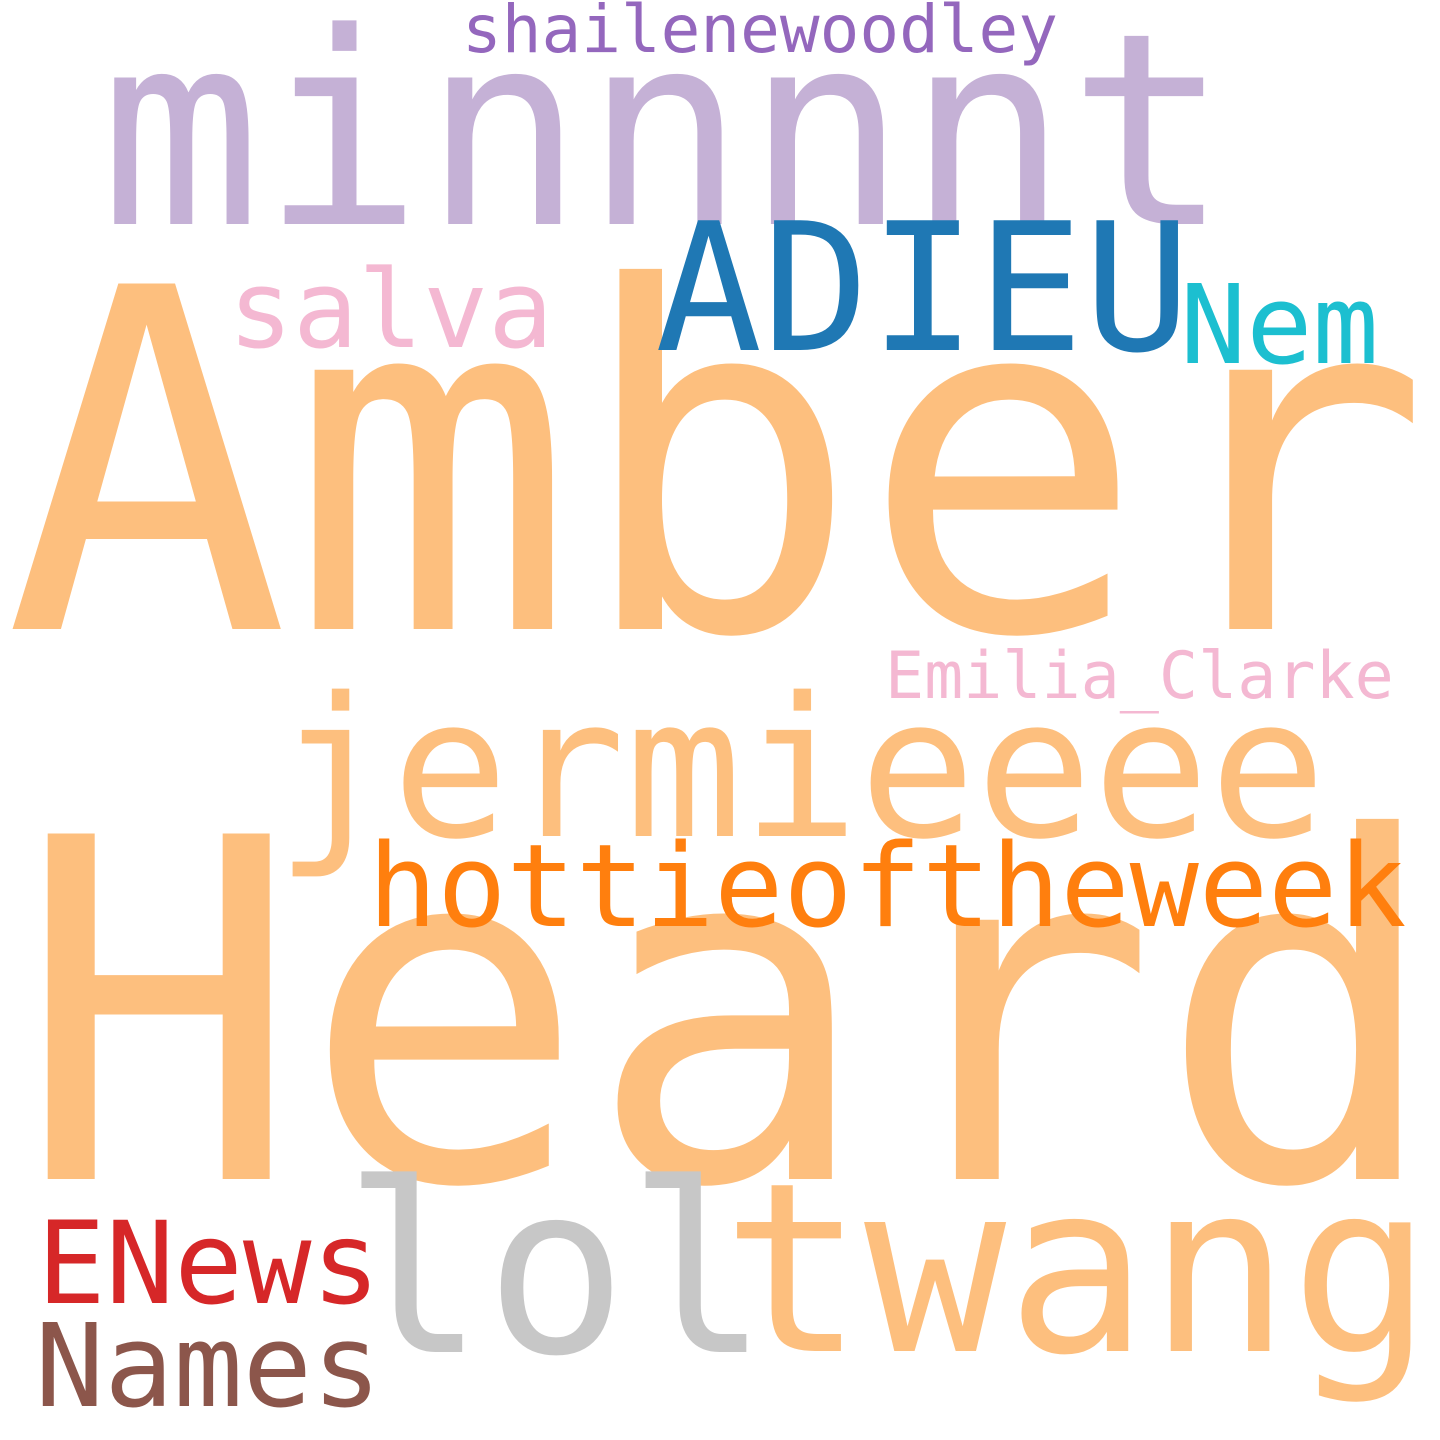 The width and height of the screenshot is (1440, 1440). Describe the element at coordinates (801, 769) in the screenshot. I see `word-jermieeee: jermieeee` at that location.